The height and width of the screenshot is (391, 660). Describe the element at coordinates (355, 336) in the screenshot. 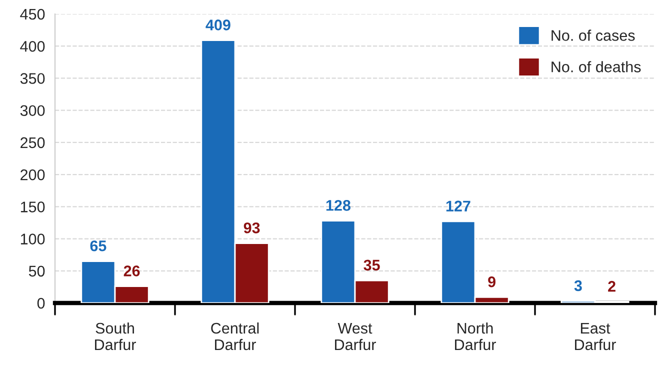

I see `x-tick-label: West Darfur` at that location.